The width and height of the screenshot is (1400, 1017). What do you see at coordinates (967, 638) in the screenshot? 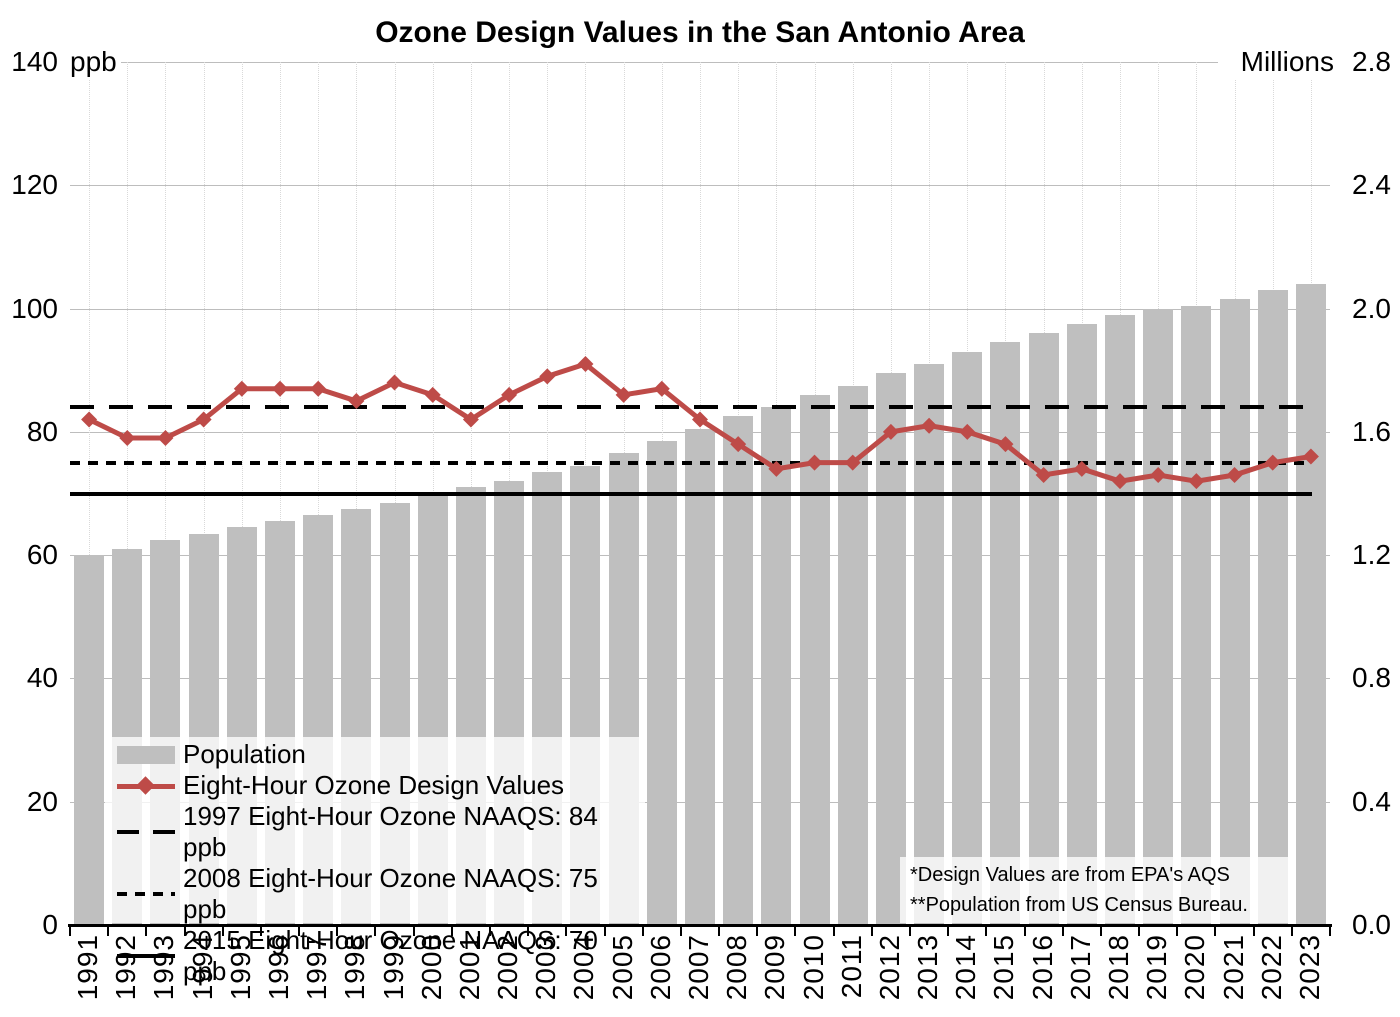
I see `population-bar-2014` at bounding box center [967, 638].